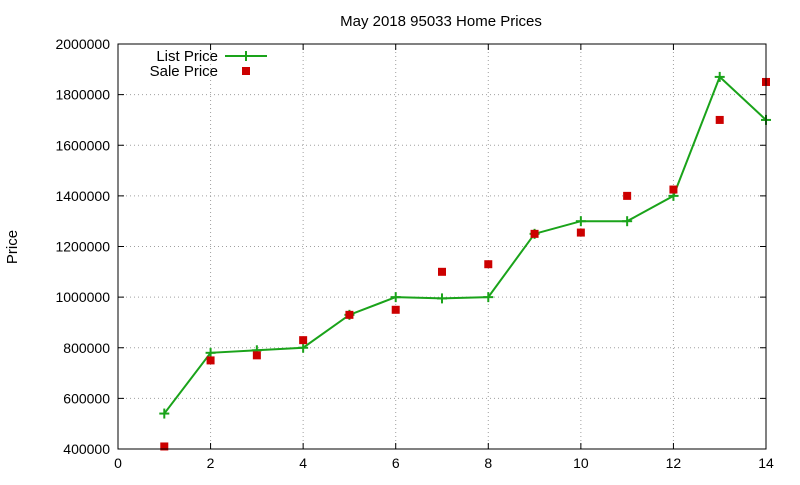 The width and height of the screenshot is (800, 485). What do you see at coordinates (184, 71) in the screenshot?
I see `legend-label-sale-price: Sale Price` at bounding box center [184, 71].